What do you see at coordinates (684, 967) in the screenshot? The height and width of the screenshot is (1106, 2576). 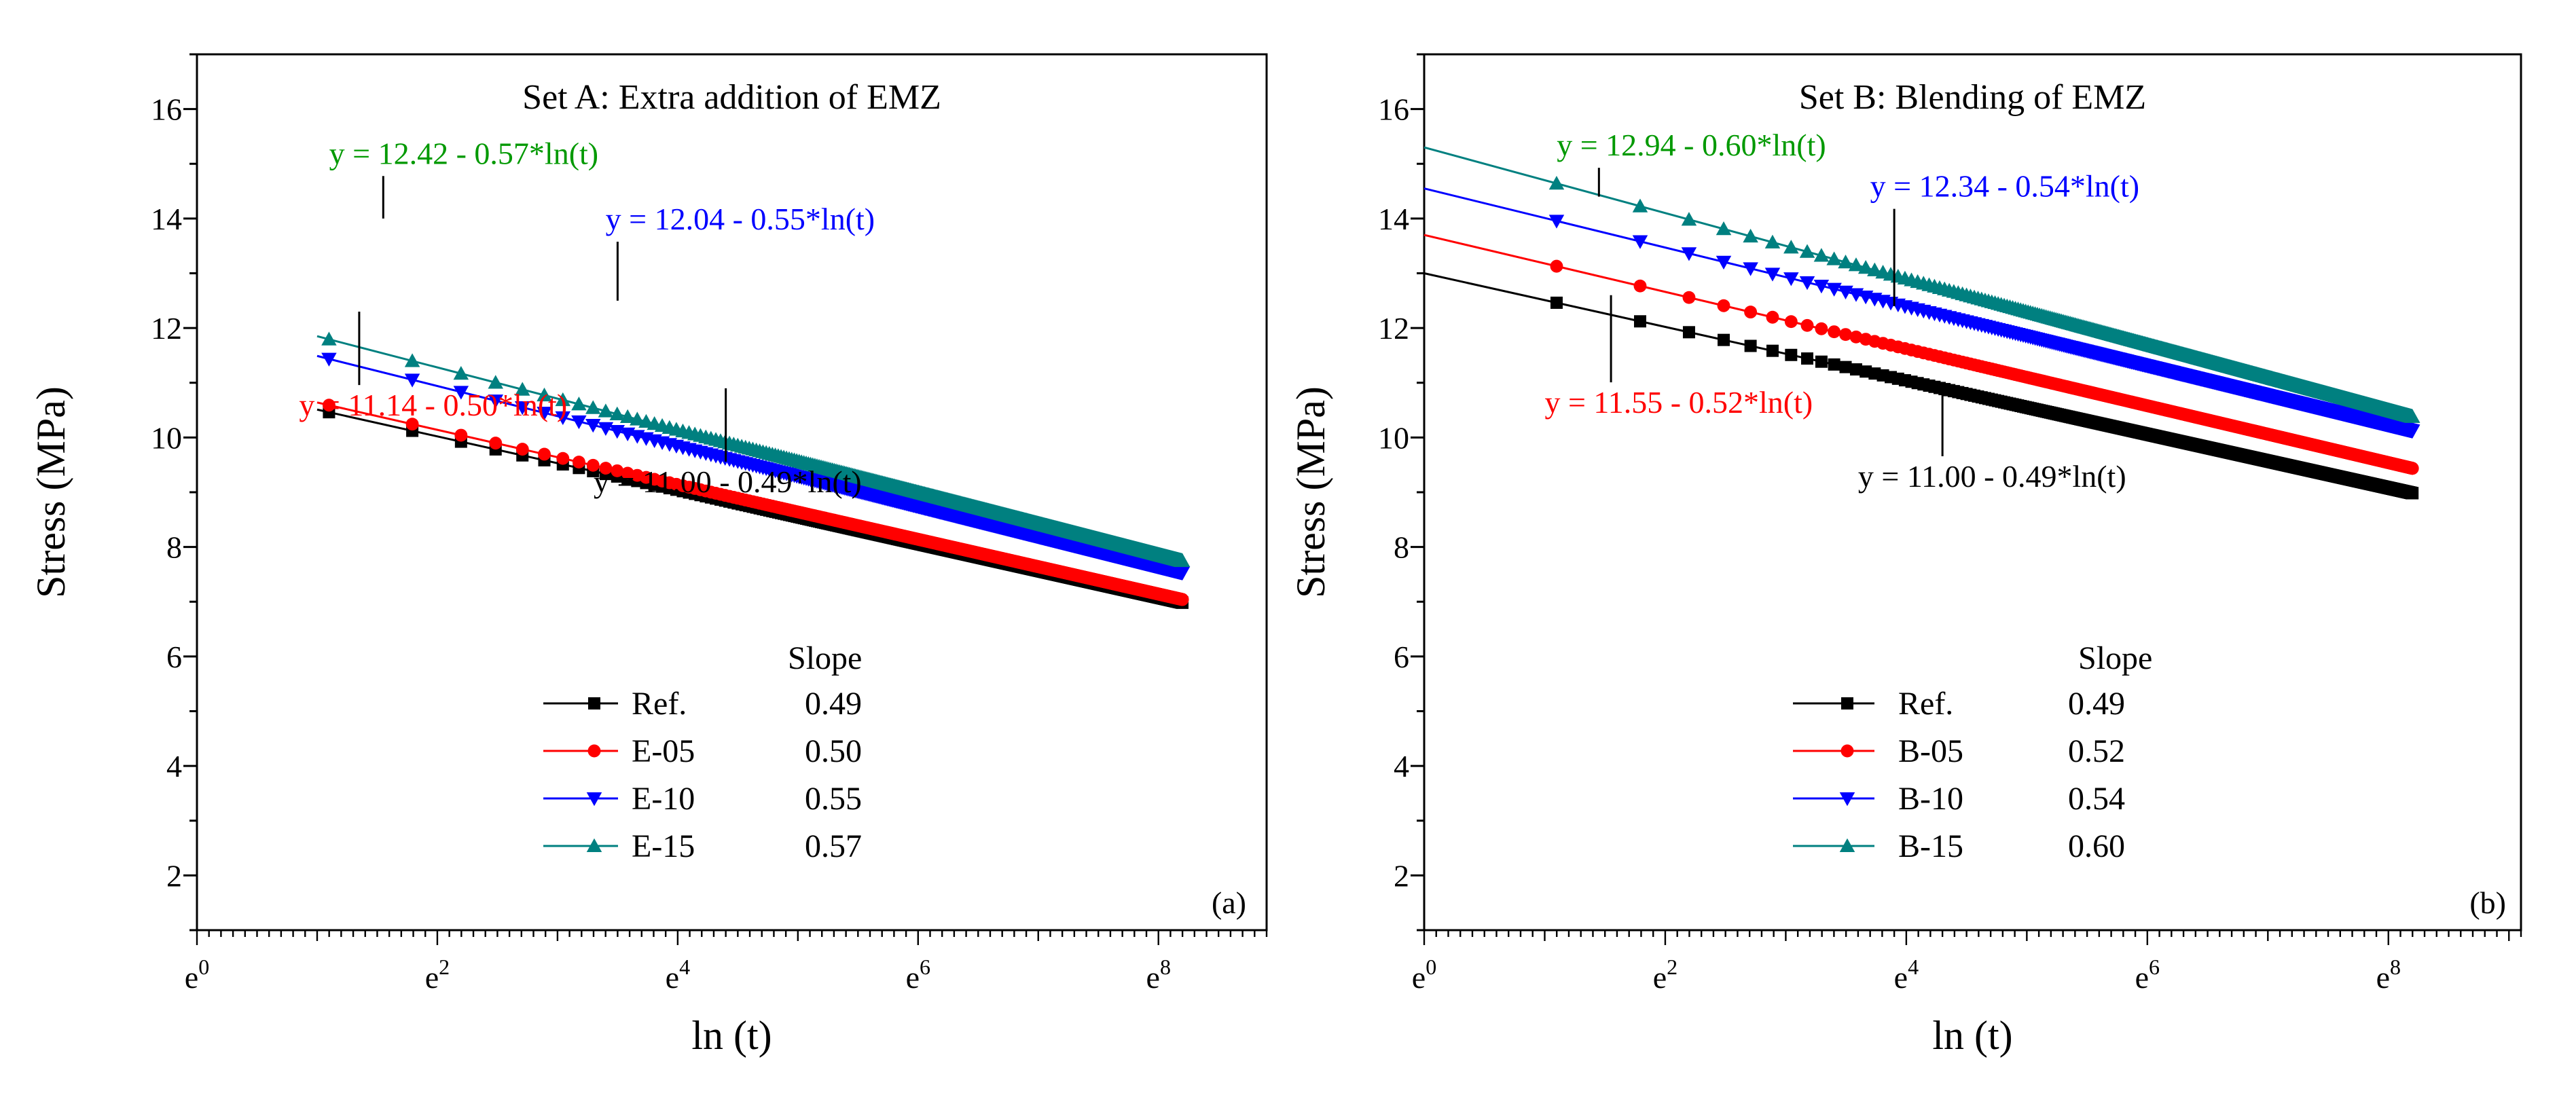 I see `x-tick-exponent: 4` at bounding box center [684, 967].